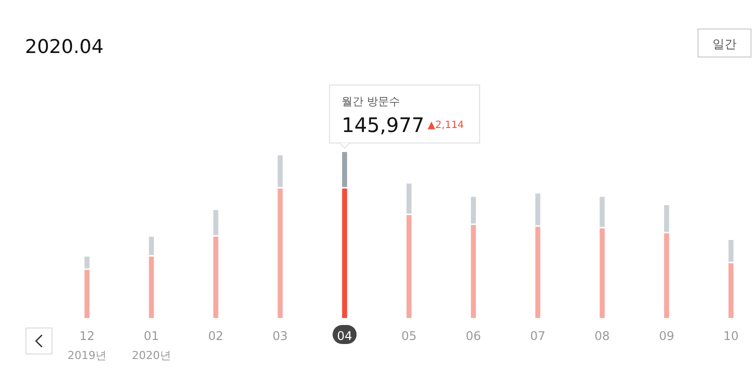  Describe the element at coordinates (87, 345) in the screenshot. I see `x-tick-label: 12 2019년` at that location.